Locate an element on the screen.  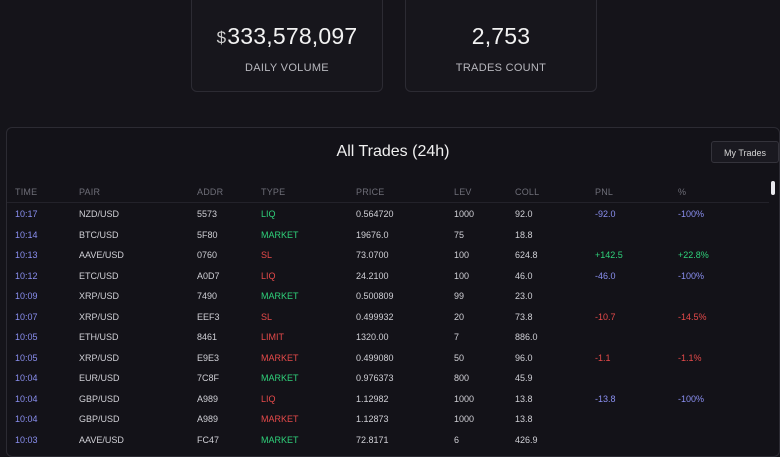
daily-volume-card: $333,578,097 DAILY VOLUME is located at coordinates (287, 46).